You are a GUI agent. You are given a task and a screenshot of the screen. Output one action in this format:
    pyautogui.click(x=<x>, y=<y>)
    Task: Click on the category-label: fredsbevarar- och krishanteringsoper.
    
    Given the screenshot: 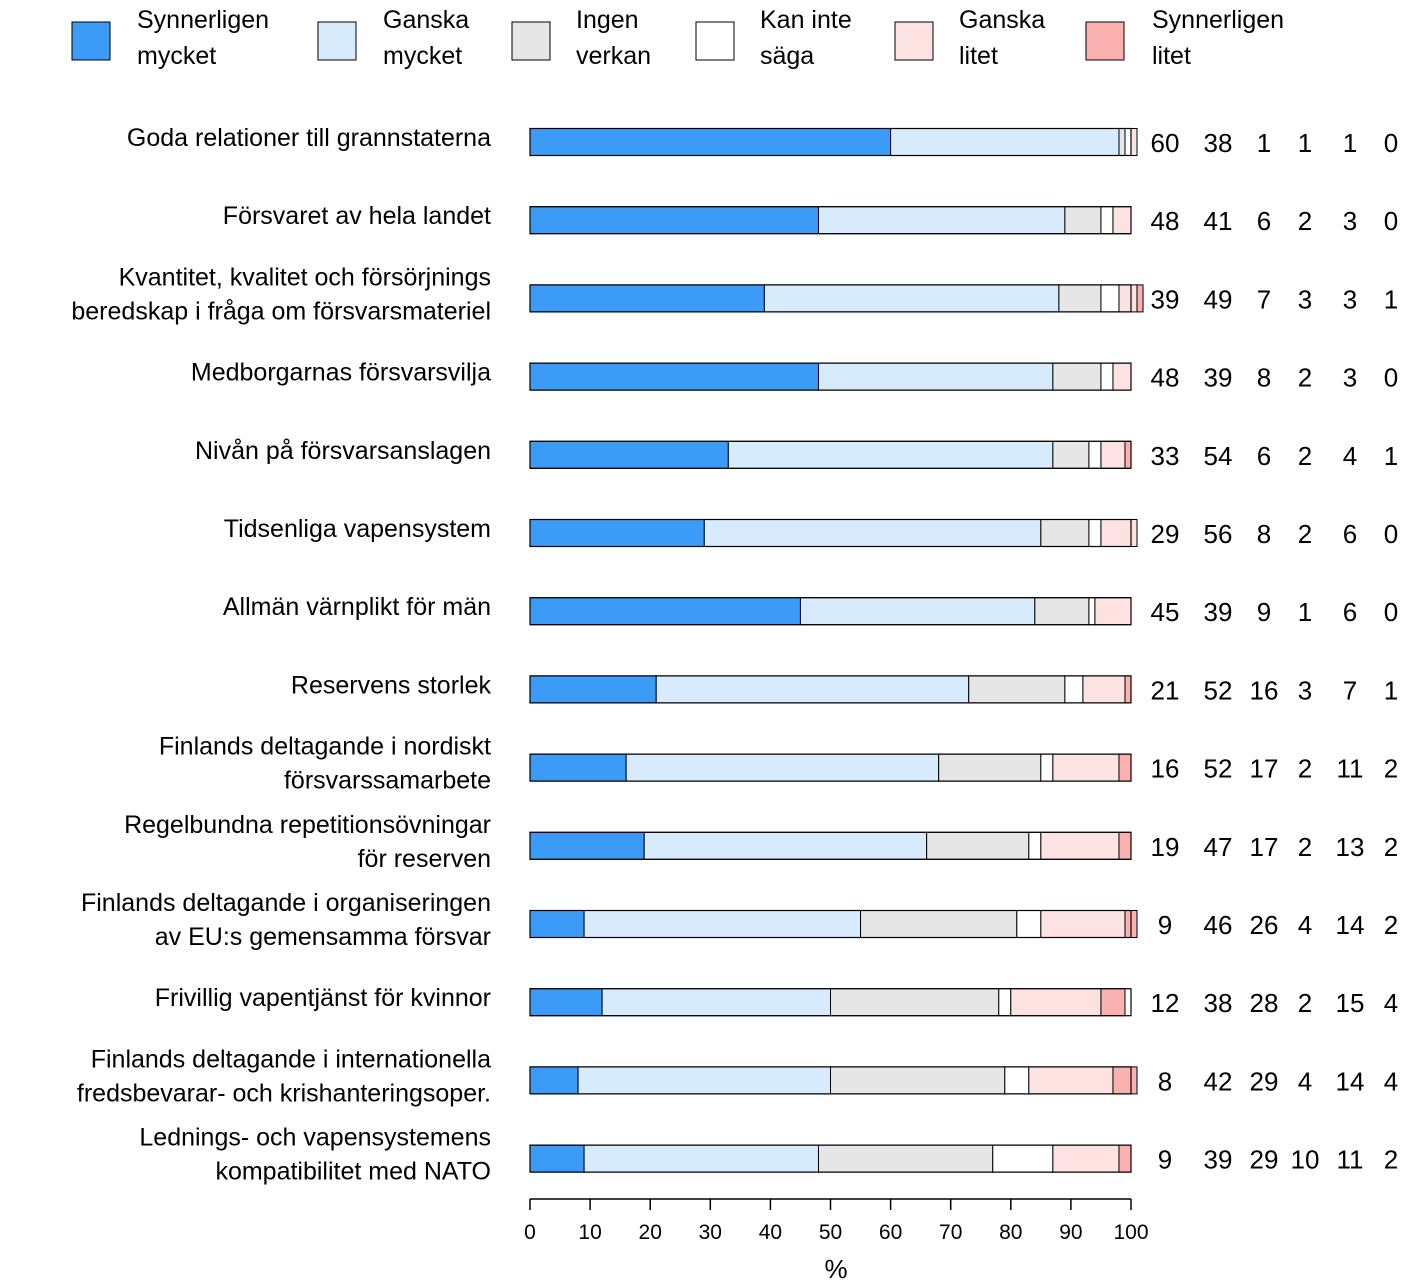 What is the action you would take?
    pyautogui.click(x=284, y=1093)
    